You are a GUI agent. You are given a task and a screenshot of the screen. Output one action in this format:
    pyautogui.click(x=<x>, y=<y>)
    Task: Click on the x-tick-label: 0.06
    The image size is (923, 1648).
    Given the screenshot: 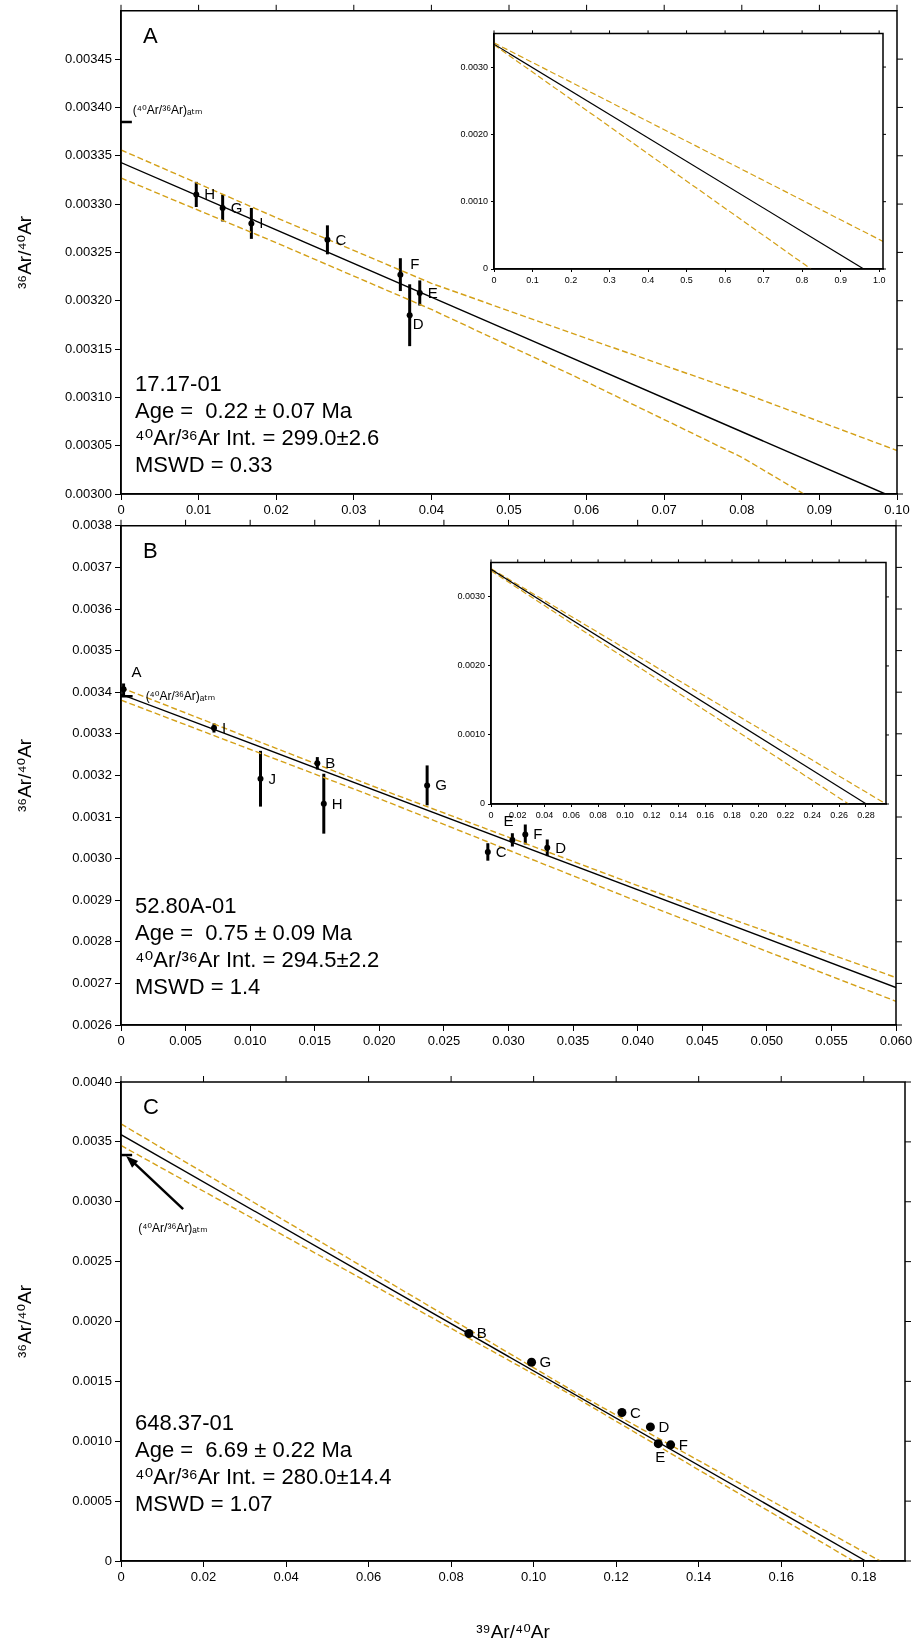 What is the action you would take?
    pyautogui.click(x=368, y=1577)
    